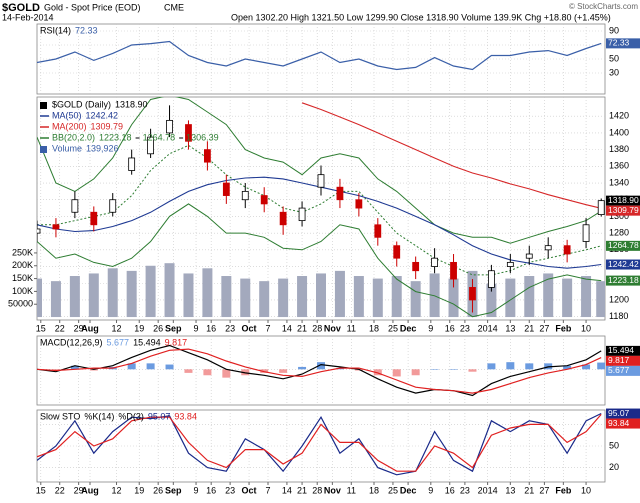 Image resolution: width=640 pixels, height=503 pixels. What do you see at coordinates (619, 299) in the screenshot?
I see `y-tick-label: 1200` at bounding box center [619, 299].